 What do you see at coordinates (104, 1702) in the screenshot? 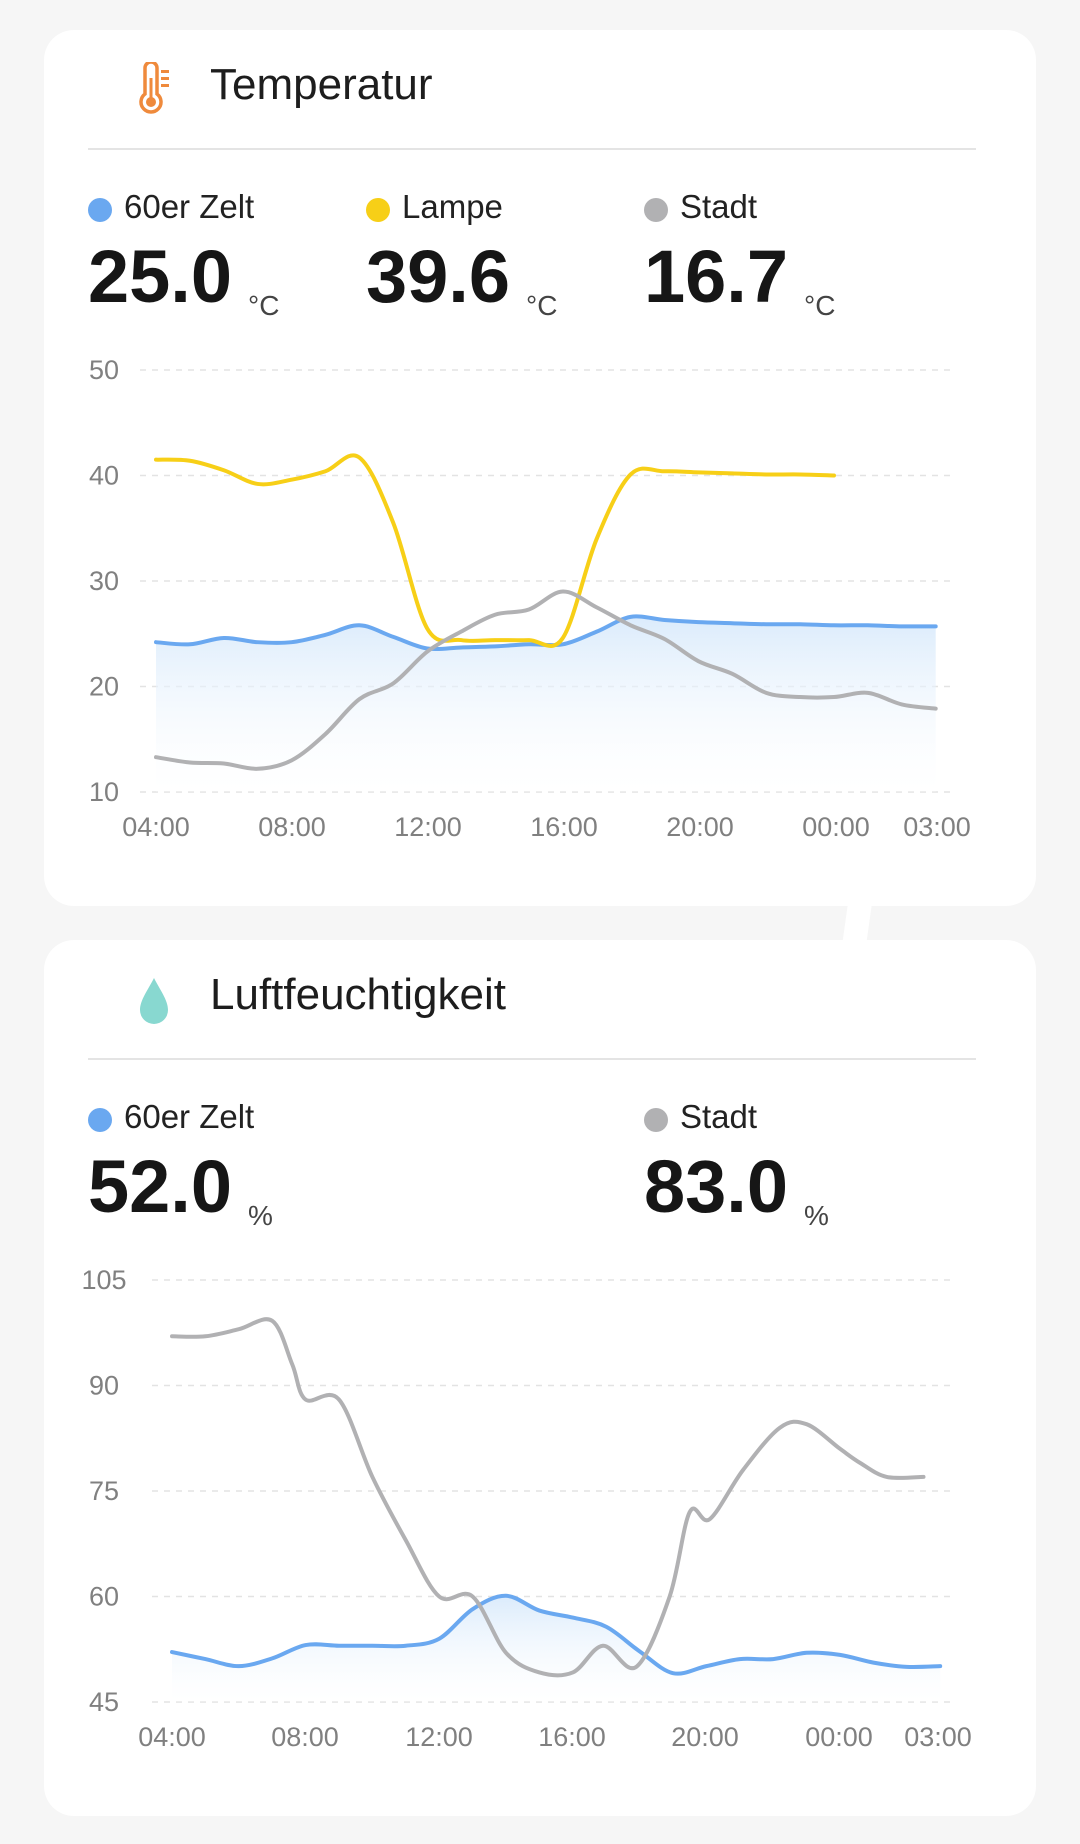
I see `y-tick-label: 45` at bounding box center [104, 1702].